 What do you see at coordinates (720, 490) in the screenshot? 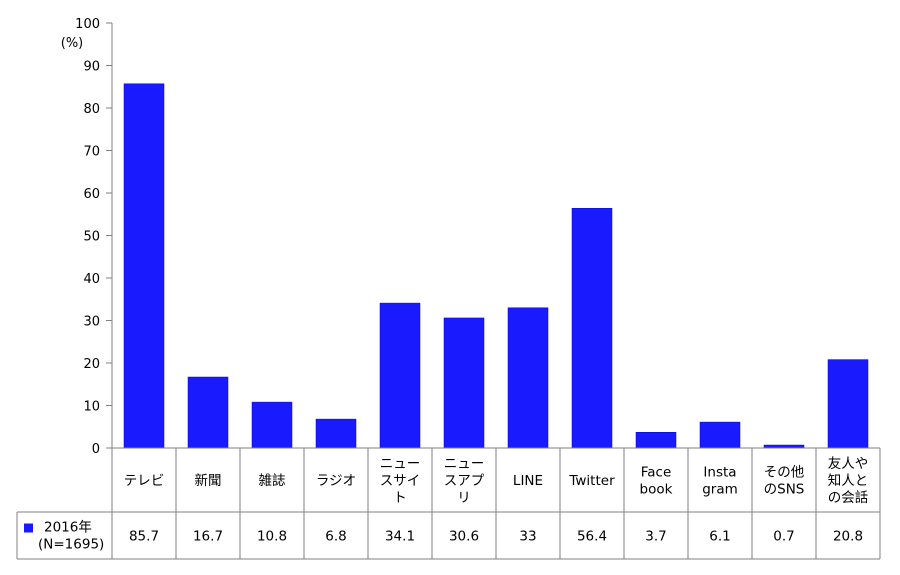
I see `category-label: gram` at bounding box center [720, 490].